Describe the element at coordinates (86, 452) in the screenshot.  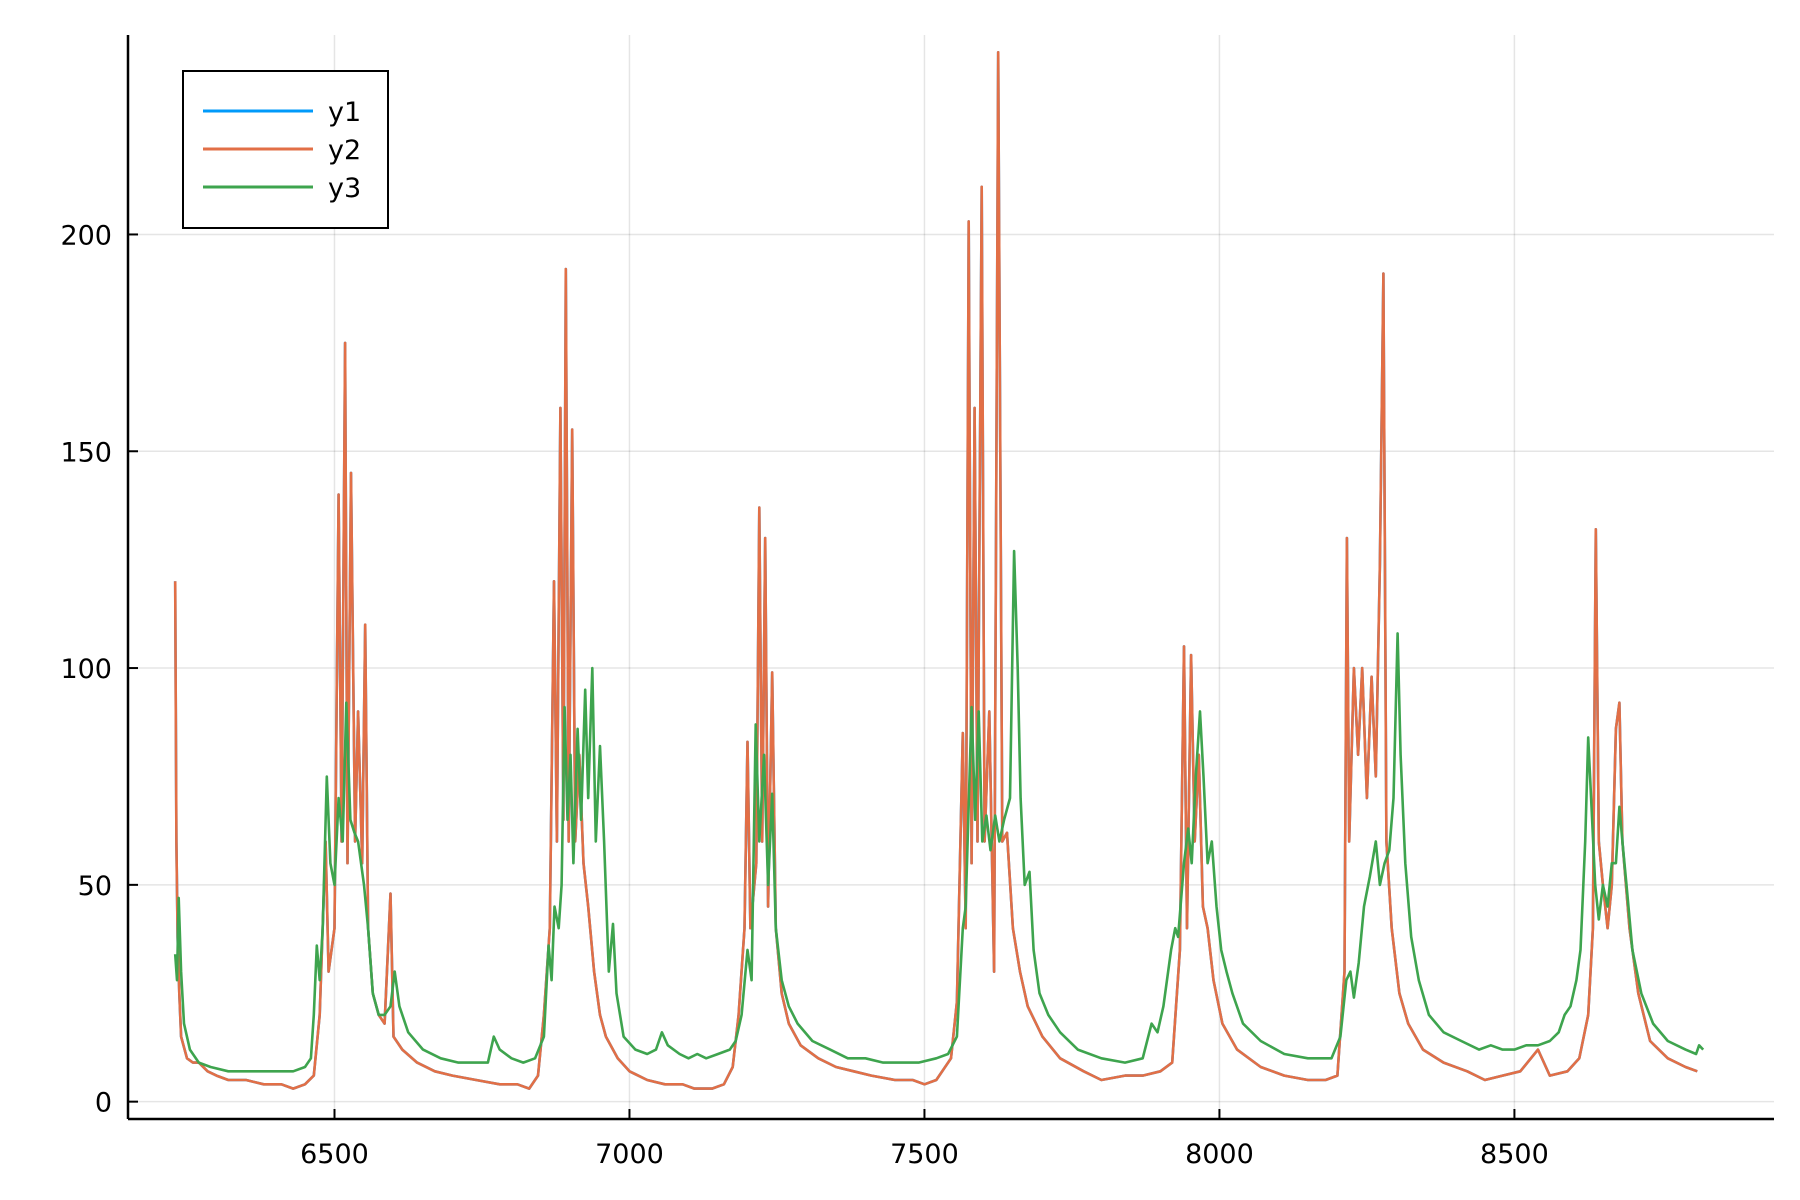
I see `y-tick-label: 150` at that location.